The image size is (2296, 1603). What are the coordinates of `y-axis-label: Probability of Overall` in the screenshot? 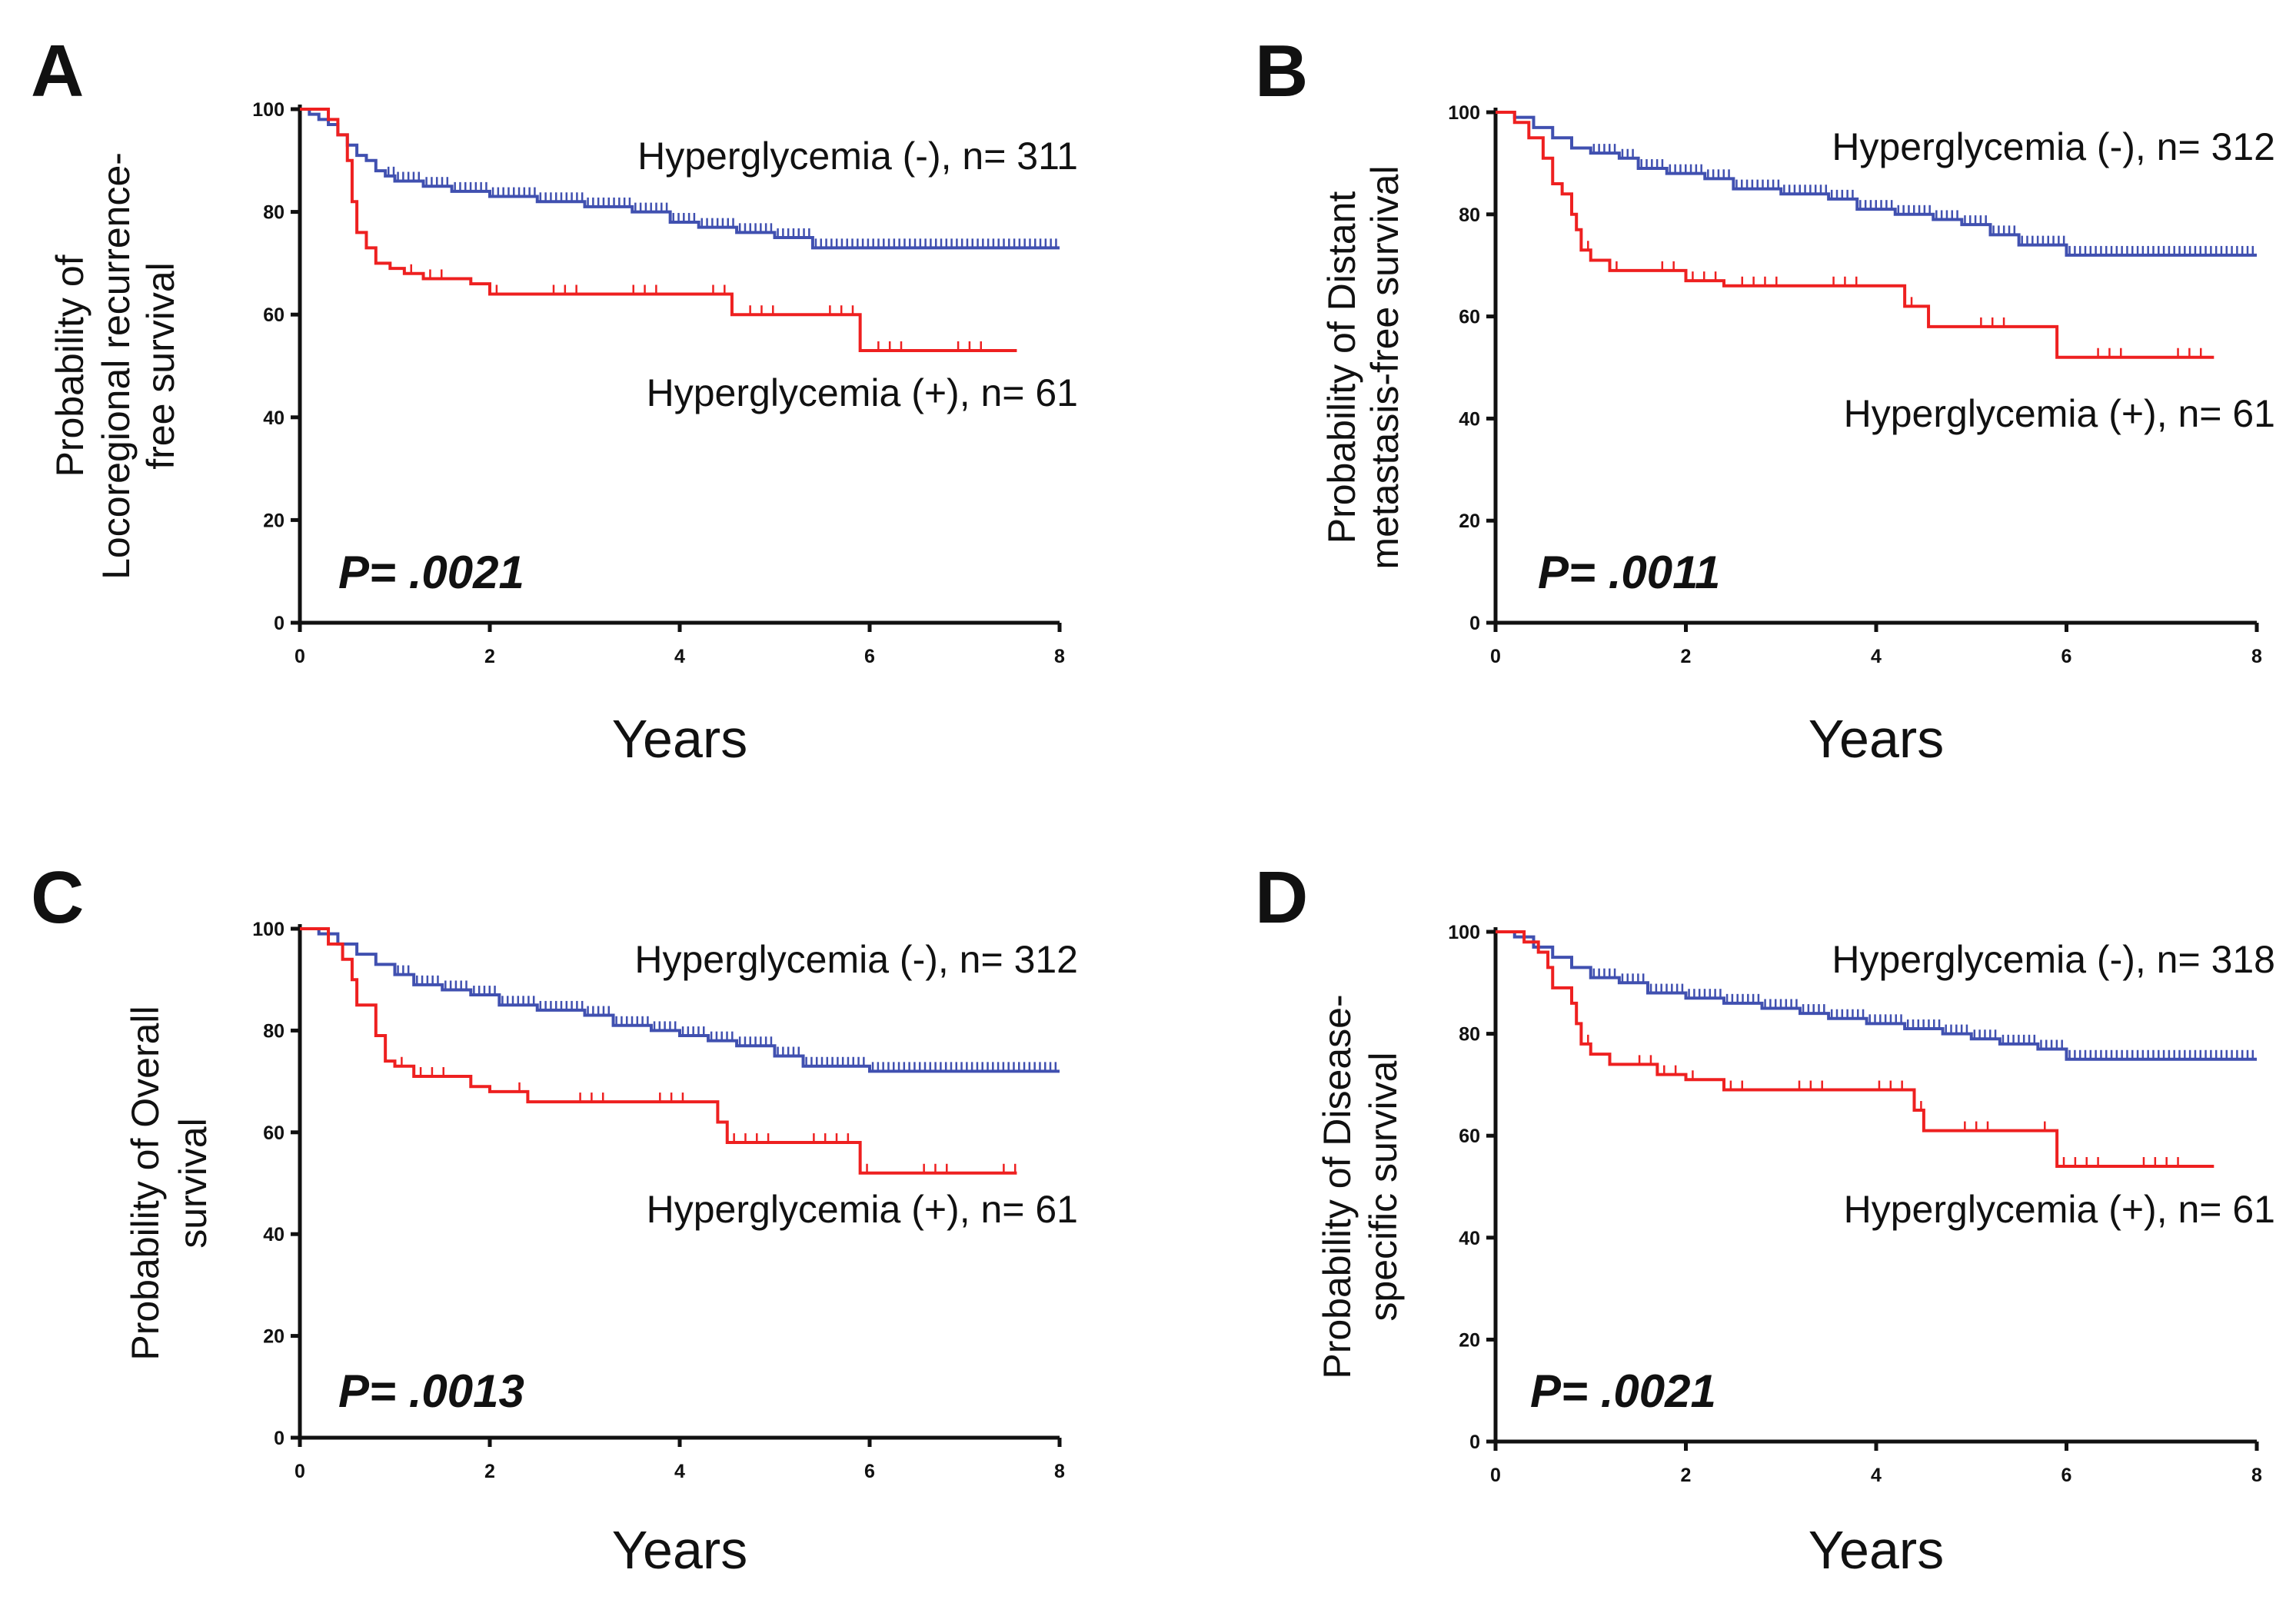 It's located at (145, 1183).